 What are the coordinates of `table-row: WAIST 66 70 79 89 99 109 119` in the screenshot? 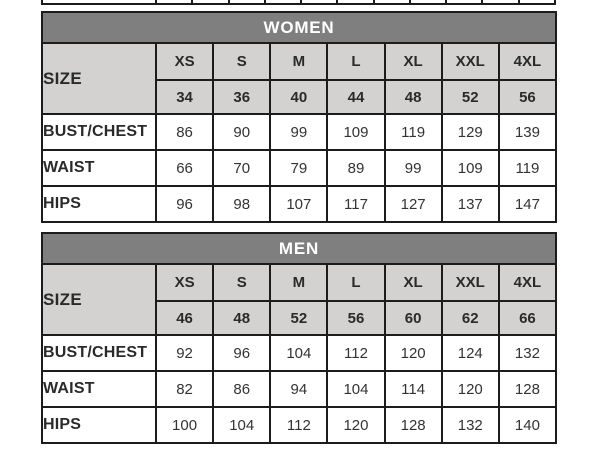 It's located at (299, 168).